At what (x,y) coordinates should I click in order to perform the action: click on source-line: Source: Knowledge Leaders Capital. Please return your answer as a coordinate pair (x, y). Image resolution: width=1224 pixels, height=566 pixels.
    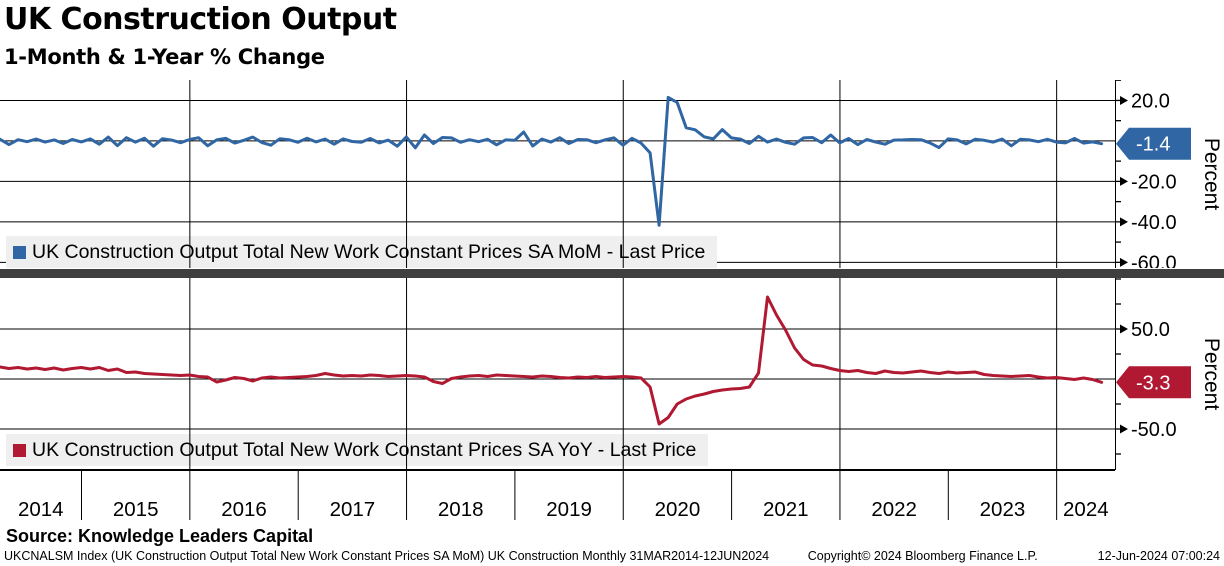
    Looking at the image, I should click on (160, 536).